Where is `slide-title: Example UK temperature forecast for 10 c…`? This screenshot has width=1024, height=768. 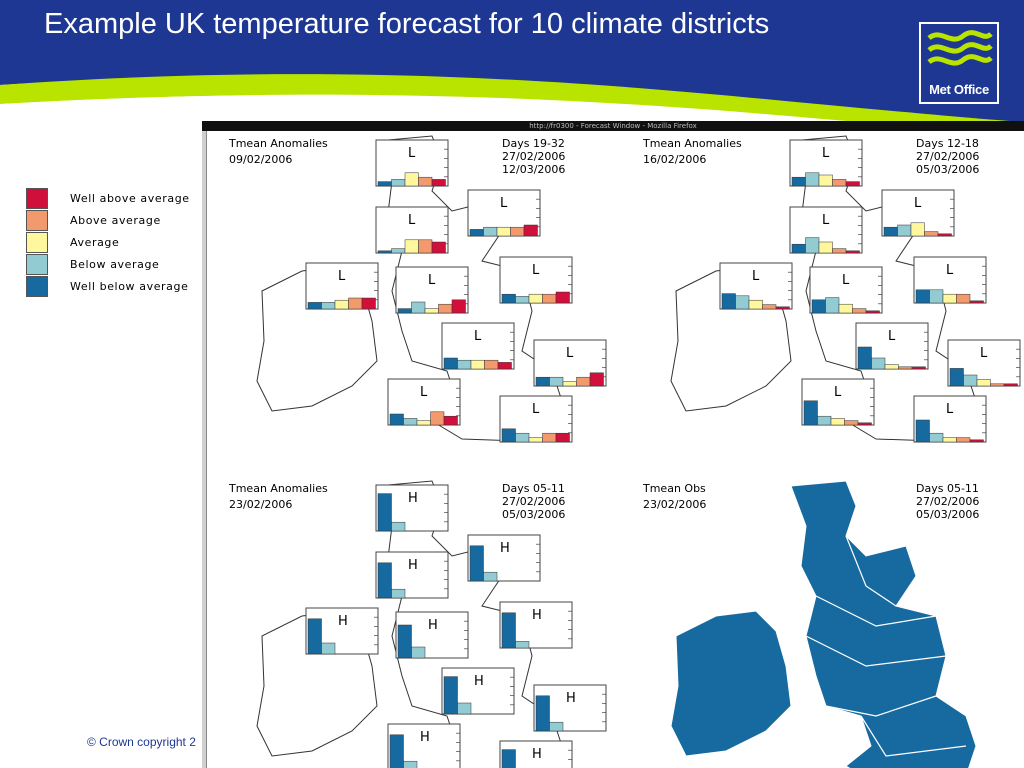 slide-title: Example UK temperature forecast for 10 c… is located at coordinates (407, 24).